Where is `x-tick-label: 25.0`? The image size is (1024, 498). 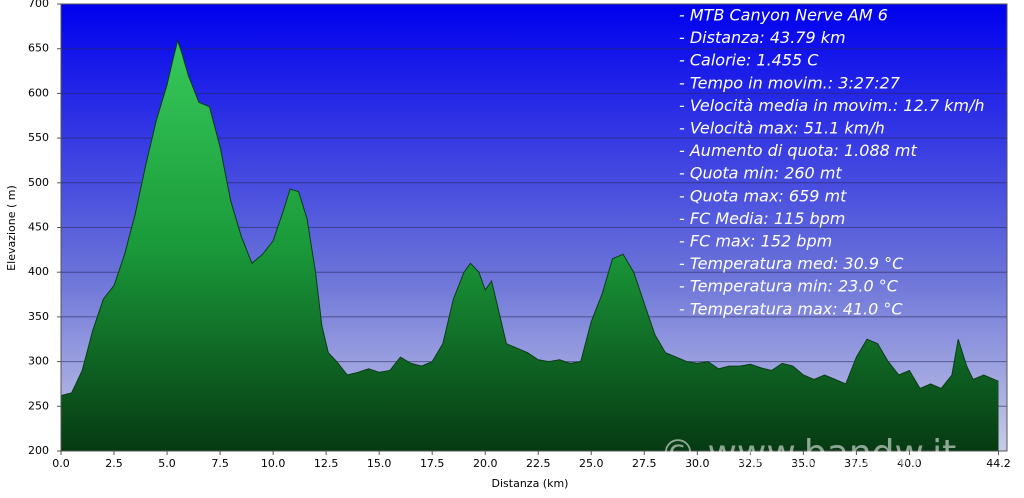
x-tick-label: 25.0 is located at coordinates (591, 463).